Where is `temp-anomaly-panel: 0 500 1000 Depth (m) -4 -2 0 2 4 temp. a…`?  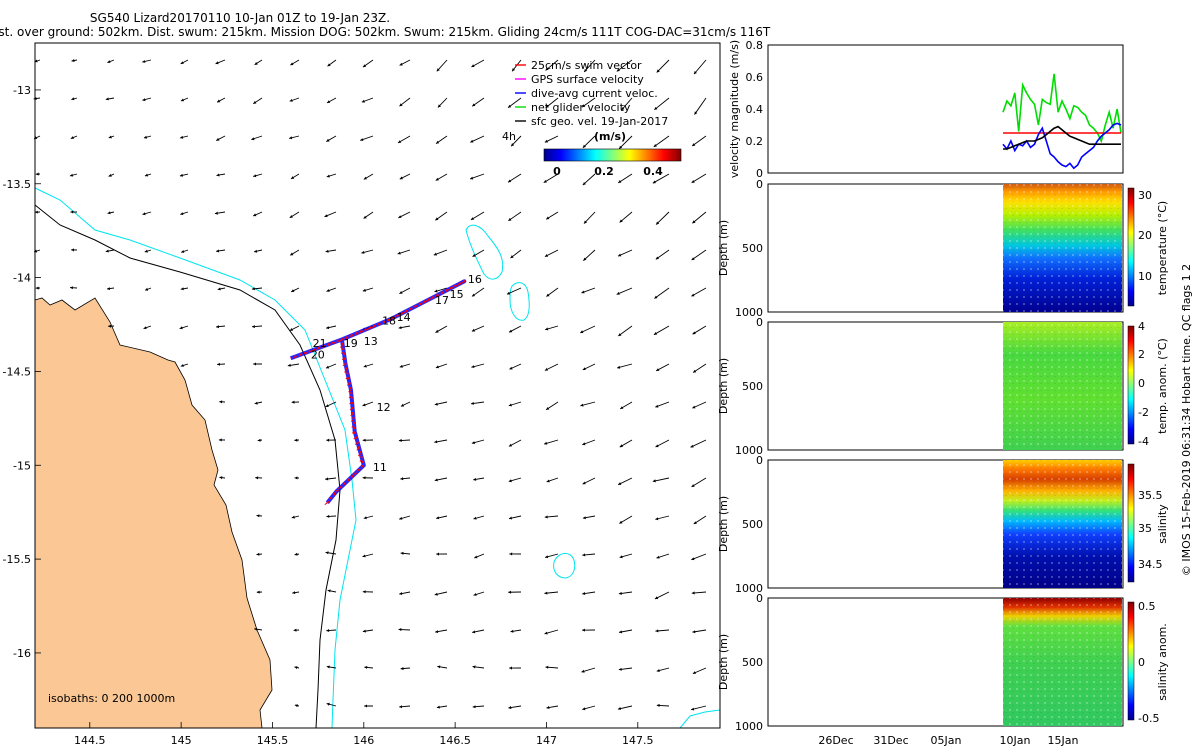
temp-anomaly-panel: 0 500 1000 Depth (m) -4 -2 0 2 4 temp. a… is located at coordinates (943, 386).